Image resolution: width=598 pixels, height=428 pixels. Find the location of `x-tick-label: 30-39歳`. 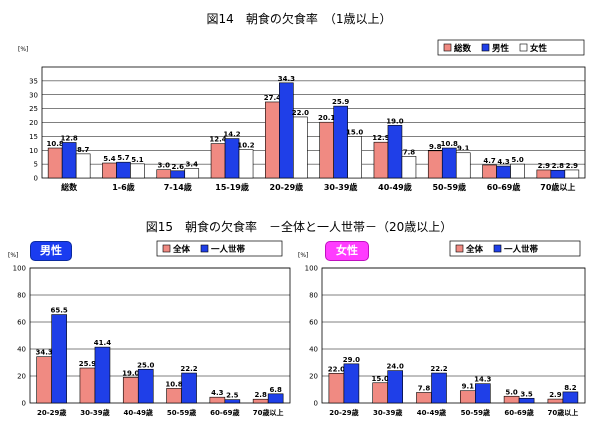

x-tick-label: 30-39歳 is located at coordinates (94, 412).